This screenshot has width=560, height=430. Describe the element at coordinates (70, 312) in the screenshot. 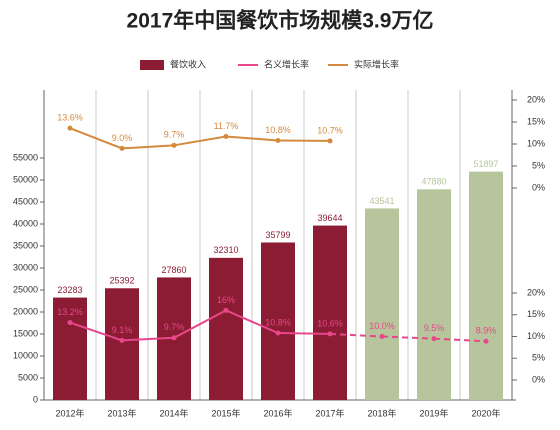

I see `line-value-label: 13.2%` at that location.